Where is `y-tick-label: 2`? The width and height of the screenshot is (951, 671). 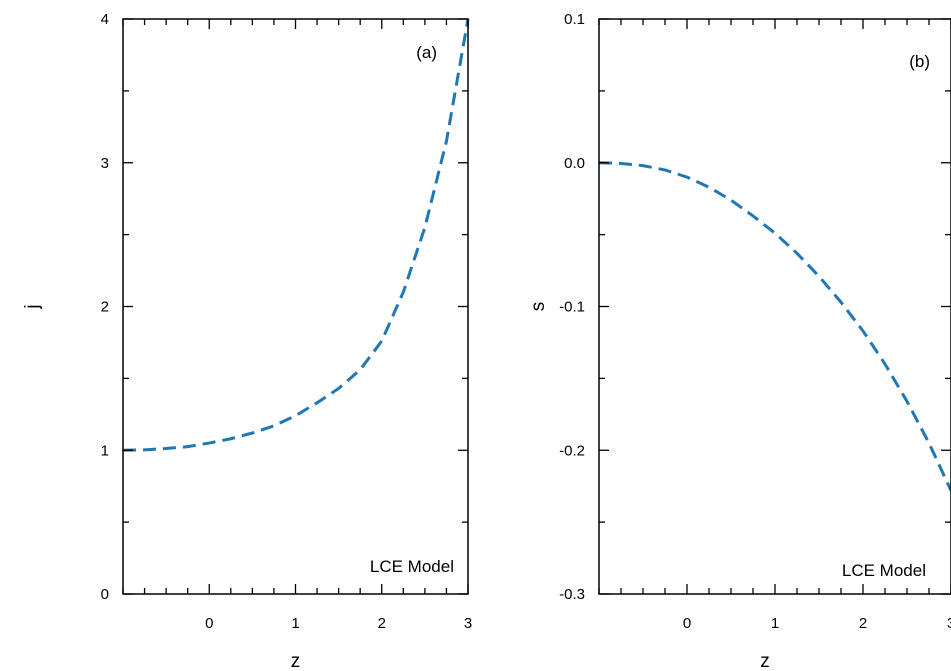 y-tick-label: 2 is located at coordinates (105, 307).